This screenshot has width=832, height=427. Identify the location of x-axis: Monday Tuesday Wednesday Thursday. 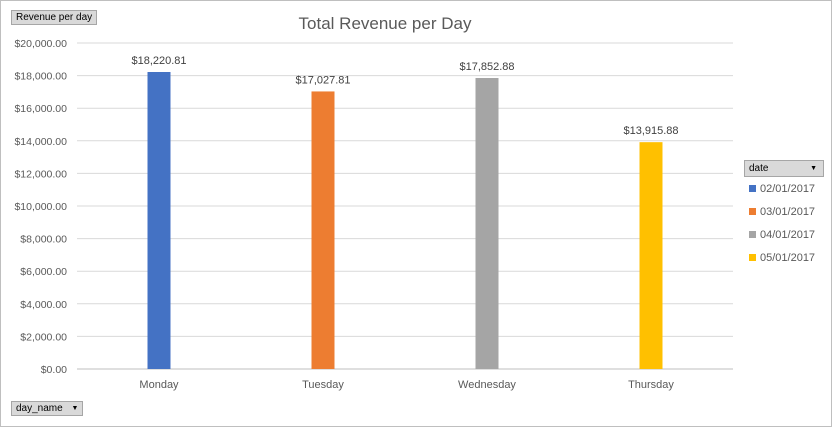
(406, 385).